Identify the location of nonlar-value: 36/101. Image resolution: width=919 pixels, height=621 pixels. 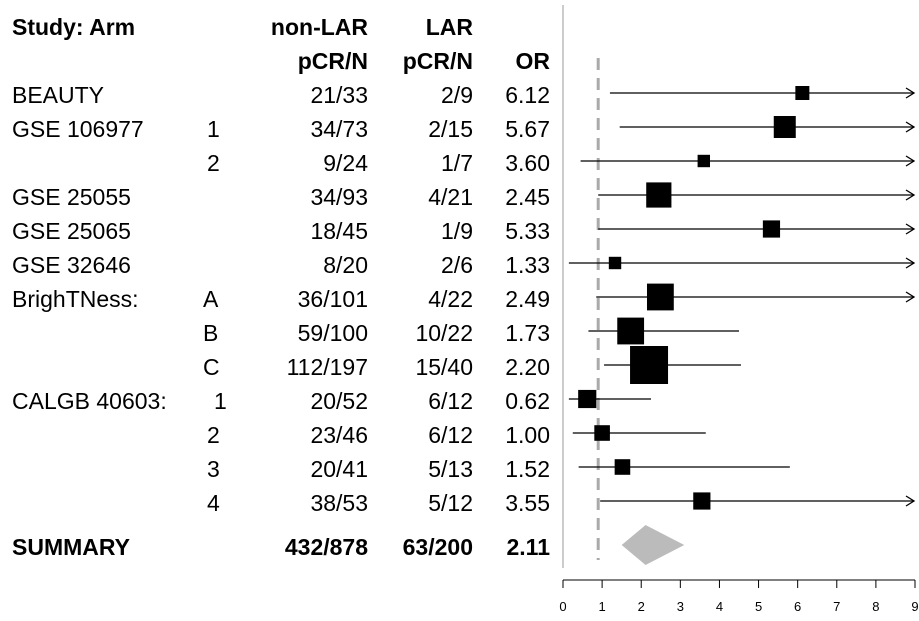
(332, 299).